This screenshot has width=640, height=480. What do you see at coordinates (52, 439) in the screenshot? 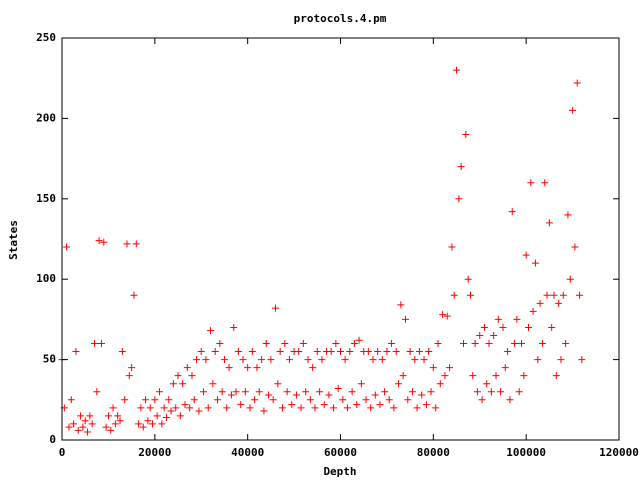
I see `y-tick-label: 0` at bounding box center [52, 439].